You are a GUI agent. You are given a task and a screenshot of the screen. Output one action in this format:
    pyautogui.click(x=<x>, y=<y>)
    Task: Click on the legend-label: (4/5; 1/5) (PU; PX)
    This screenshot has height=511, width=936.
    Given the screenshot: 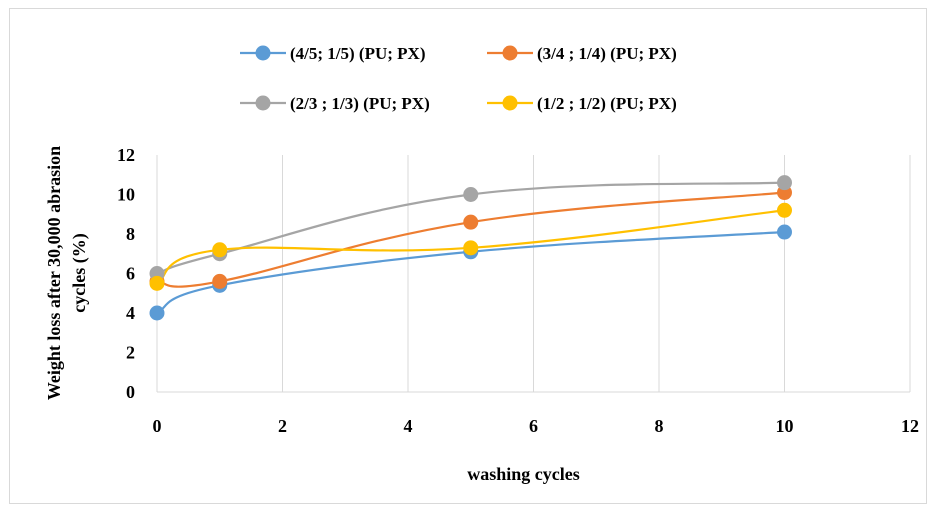 What is the action you would take?
    pyautogui.click(x=358, y=53)
    